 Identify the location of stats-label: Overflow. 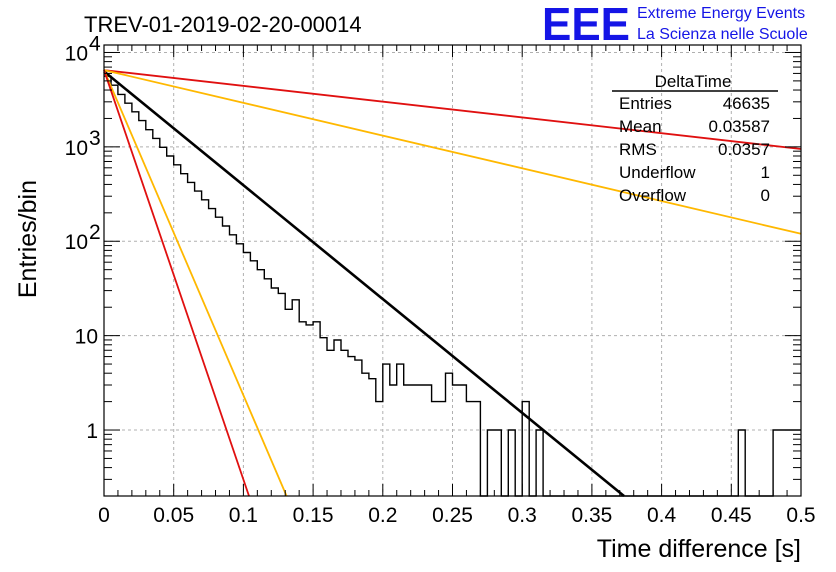
(653, 195).